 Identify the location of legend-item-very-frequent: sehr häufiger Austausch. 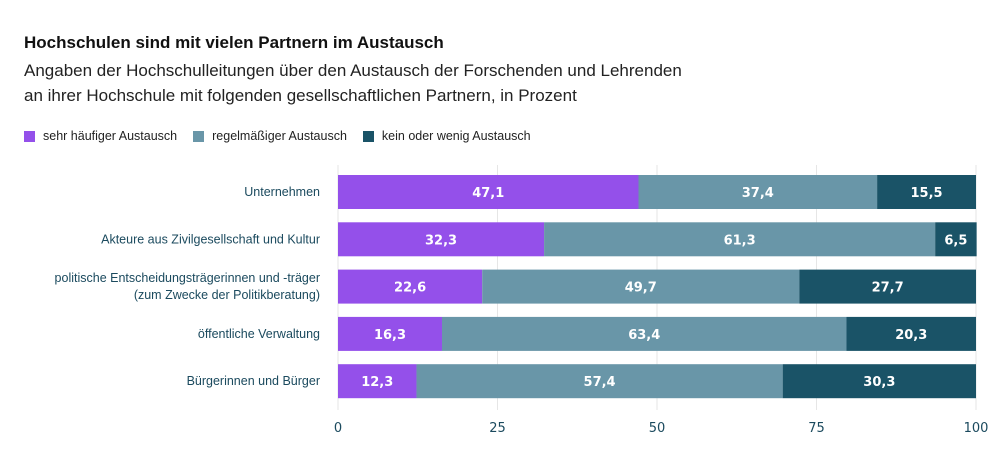
(100, 136).